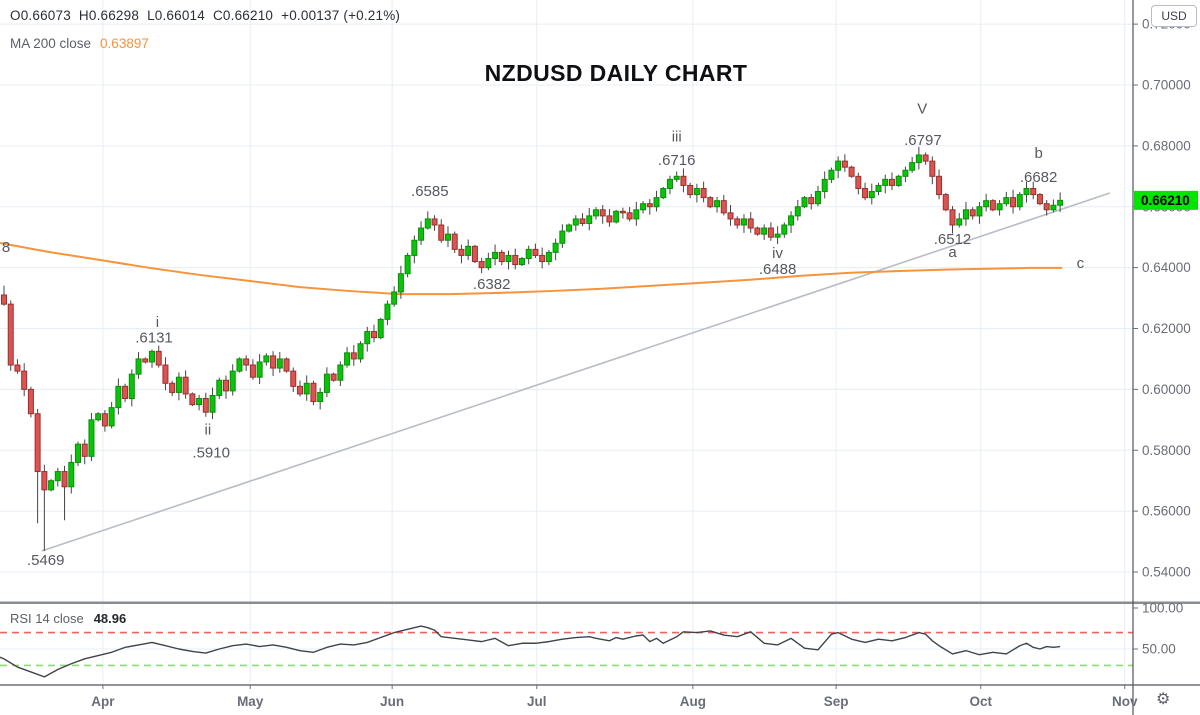  Describe the element at coordinates (1166, 200) in the screenshot. I see `last-price-badge` at that location.